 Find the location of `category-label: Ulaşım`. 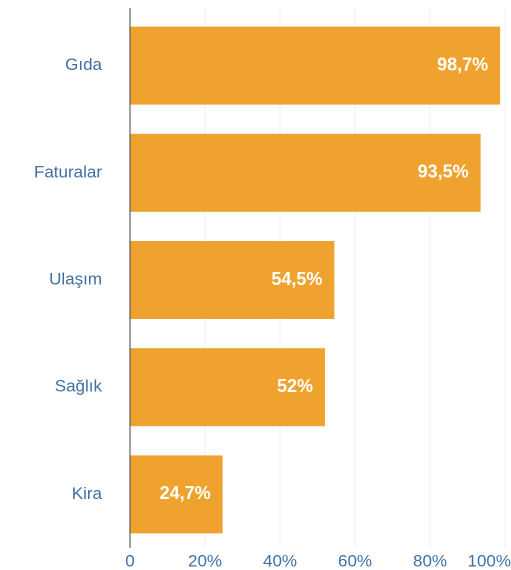

category-label: Ulaşım is located at coordinates (75, 278).